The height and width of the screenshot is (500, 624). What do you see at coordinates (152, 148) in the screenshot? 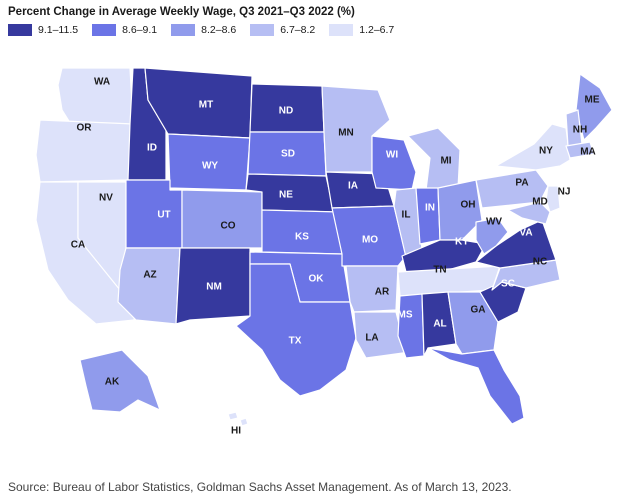
I see `state-label-id: ID` at bounding box center [152, 148].